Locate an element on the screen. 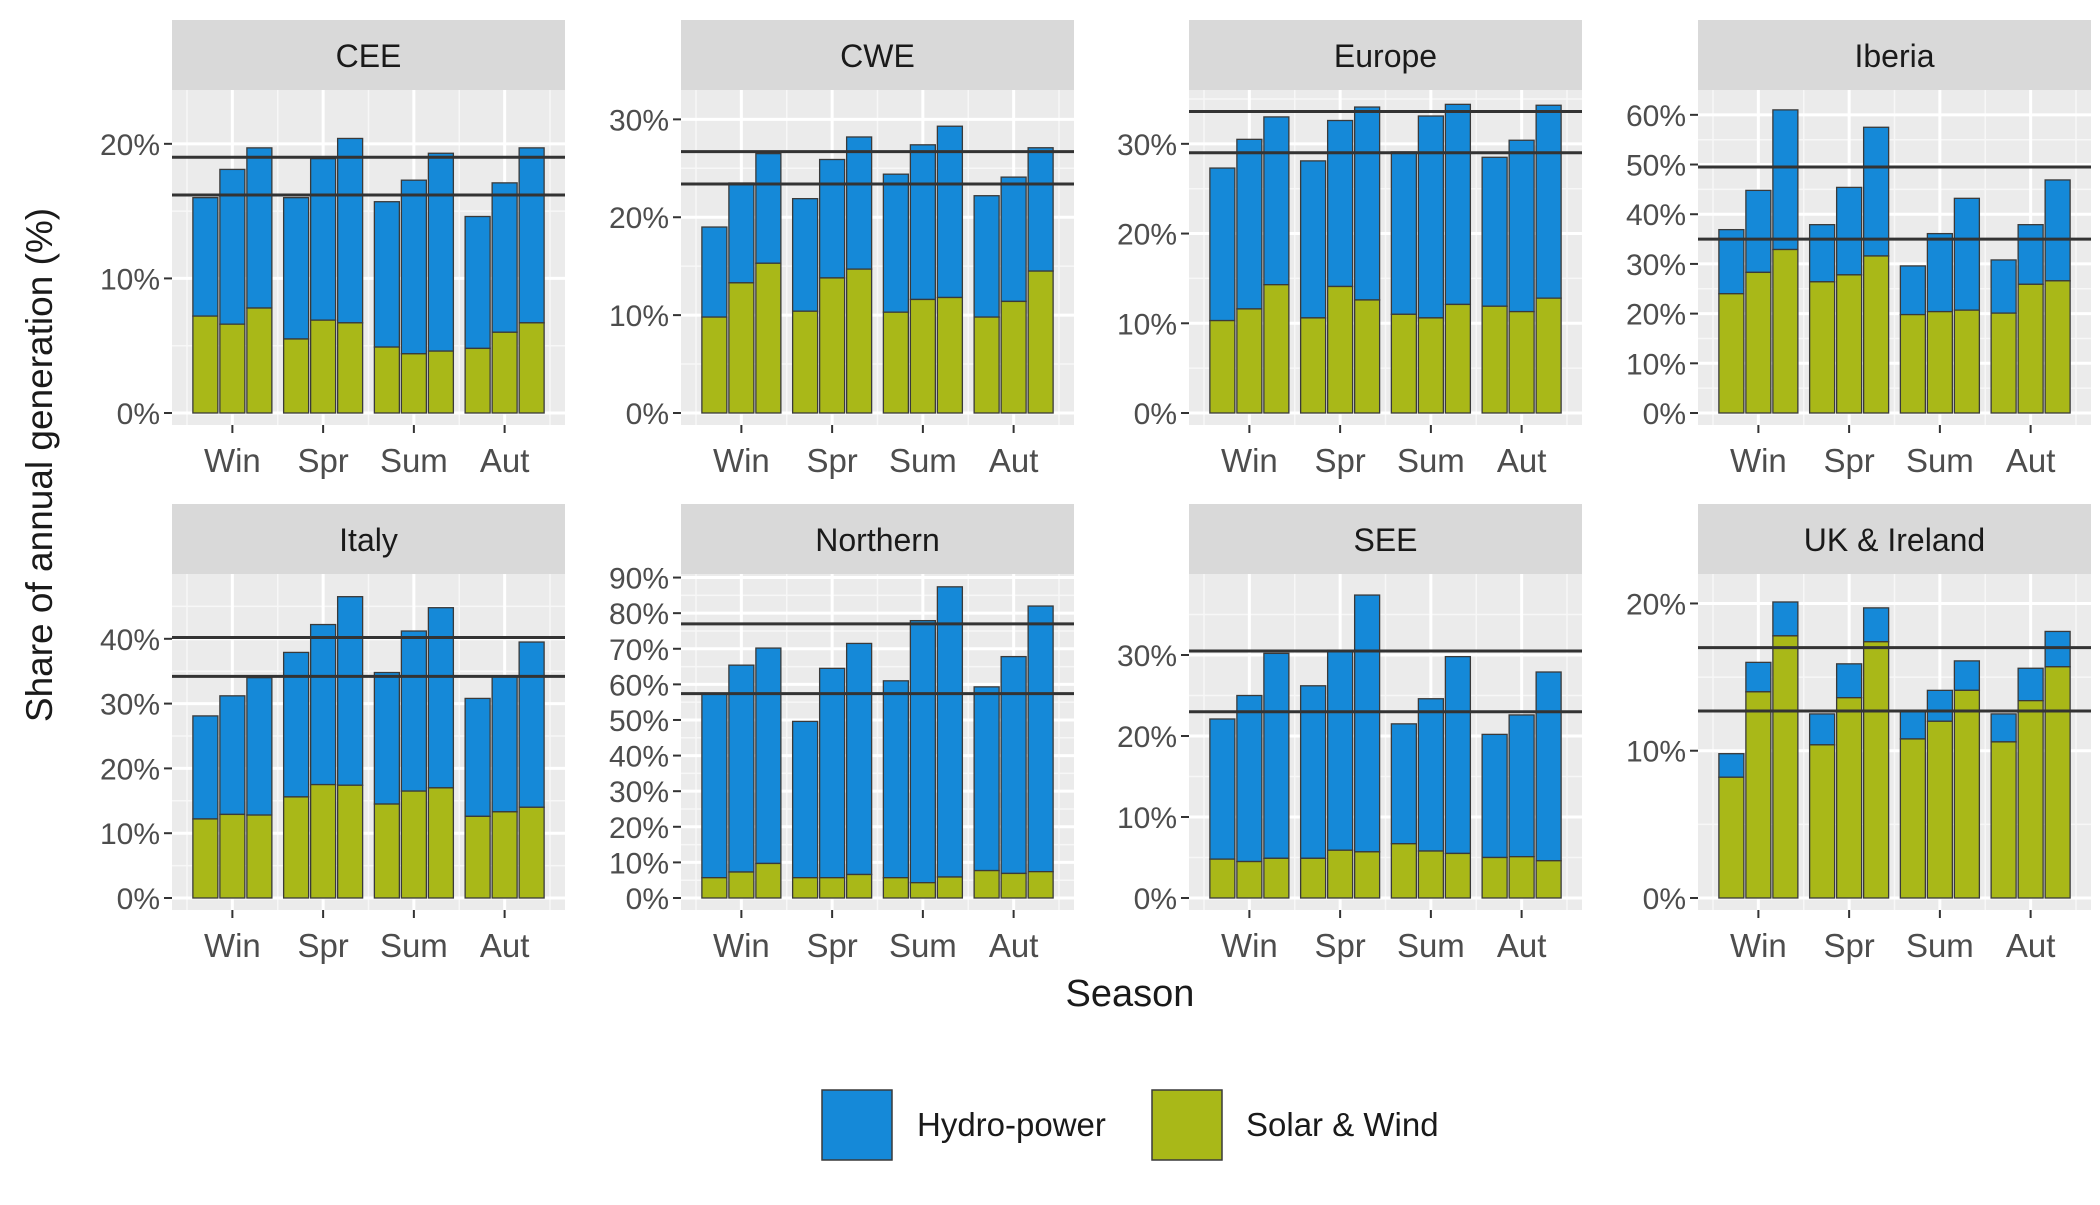 This screenshot has height=1205, width=2100. facet-title: CEE is located at coordinates (369, 56).